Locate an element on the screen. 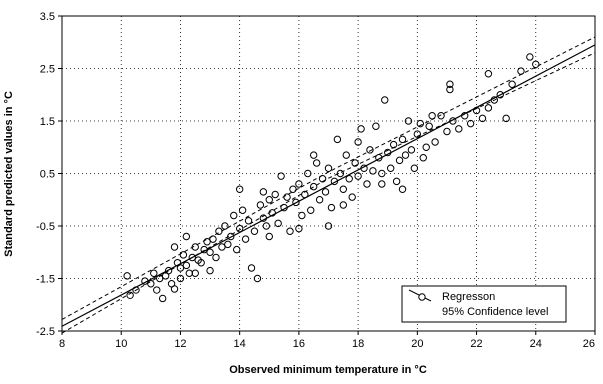 The height and width of the screenshot is (384, 603). y-axis-title: Standard predicted values in °C is located at coordinates (9, 174).